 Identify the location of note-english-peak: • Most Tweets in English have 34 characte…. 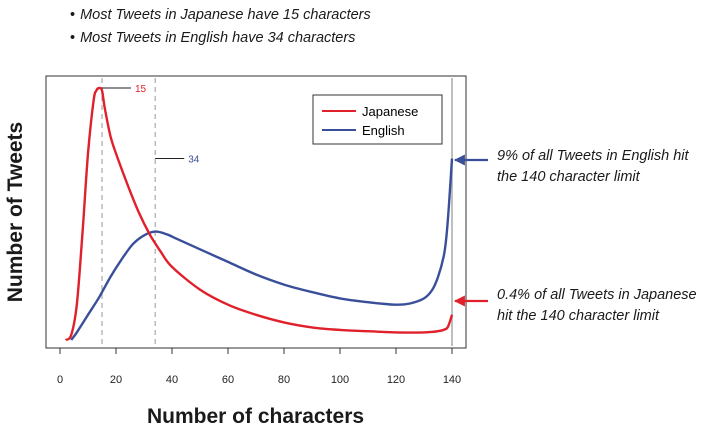
(213, 38).